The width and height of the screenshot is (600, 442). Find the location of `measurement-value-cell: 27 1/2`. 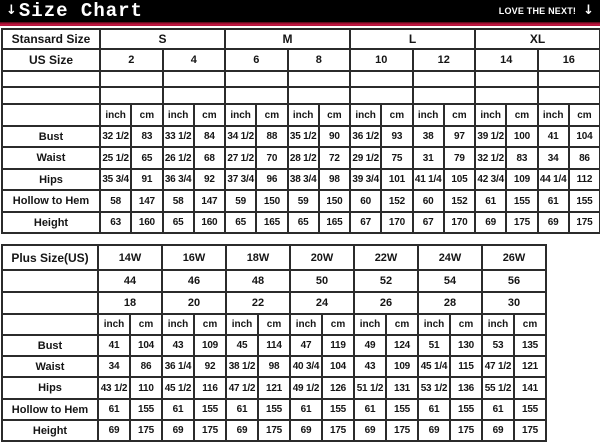

measurement-value-cell: 27 1/2 is located at coordinates (241, 158).